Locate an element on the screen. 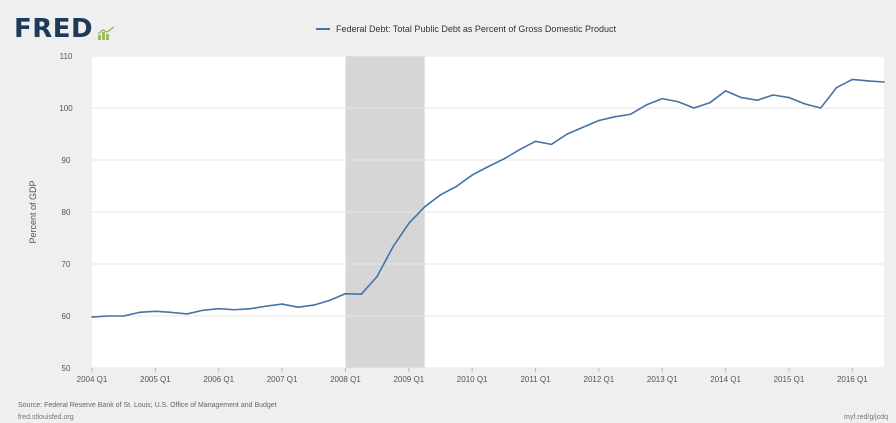  data-point-2015-Q1 is located at coordinates (789, 97).